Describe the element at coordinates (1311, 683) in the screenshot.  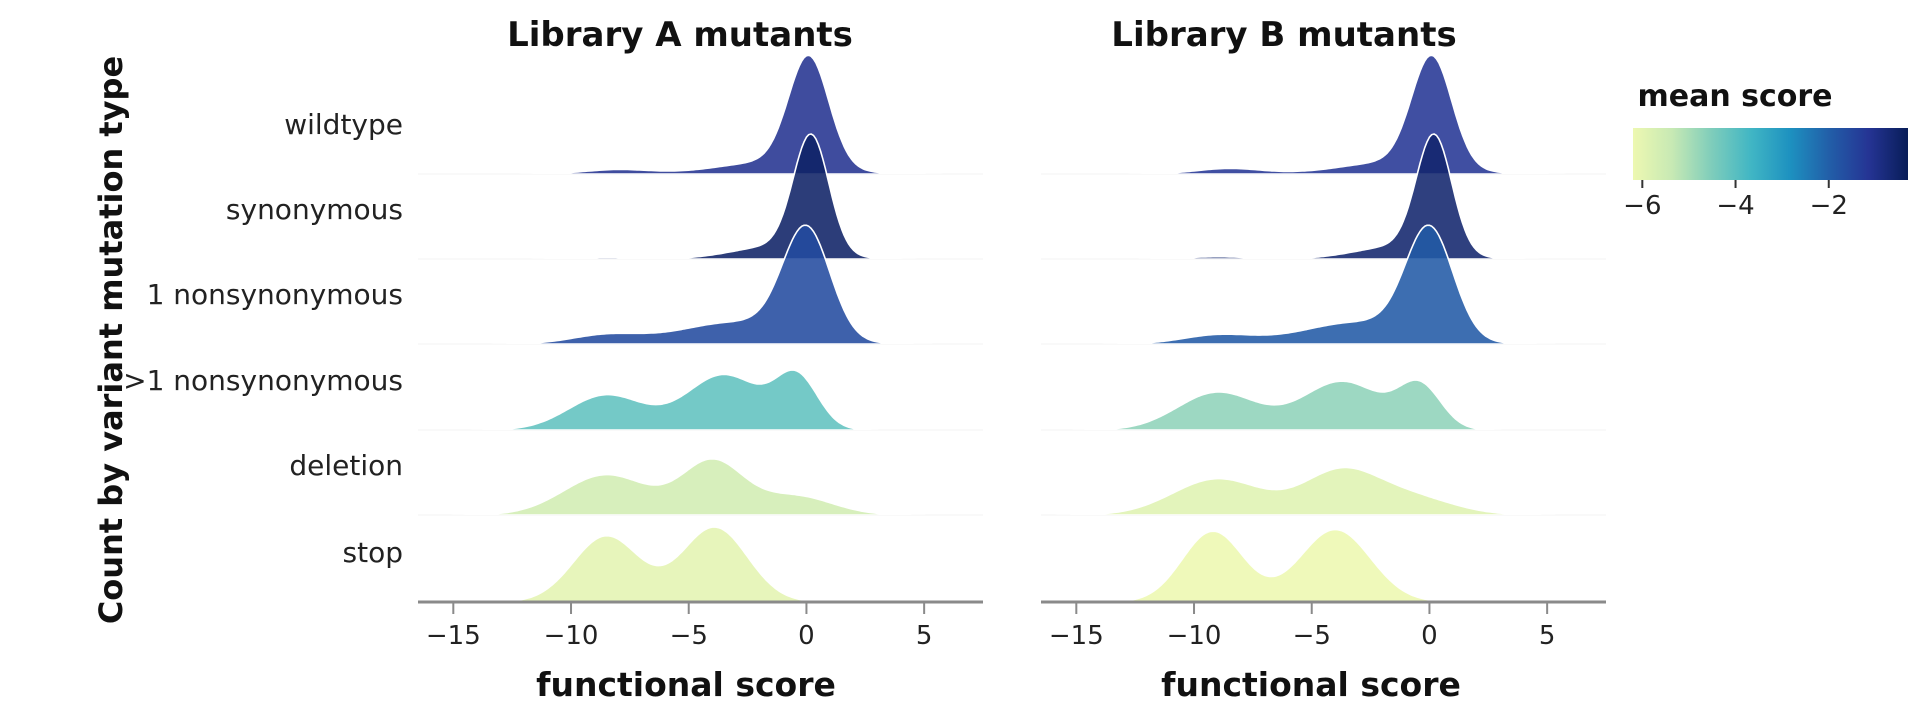
I see `x-axis-label-library-b: functional score` at that location.